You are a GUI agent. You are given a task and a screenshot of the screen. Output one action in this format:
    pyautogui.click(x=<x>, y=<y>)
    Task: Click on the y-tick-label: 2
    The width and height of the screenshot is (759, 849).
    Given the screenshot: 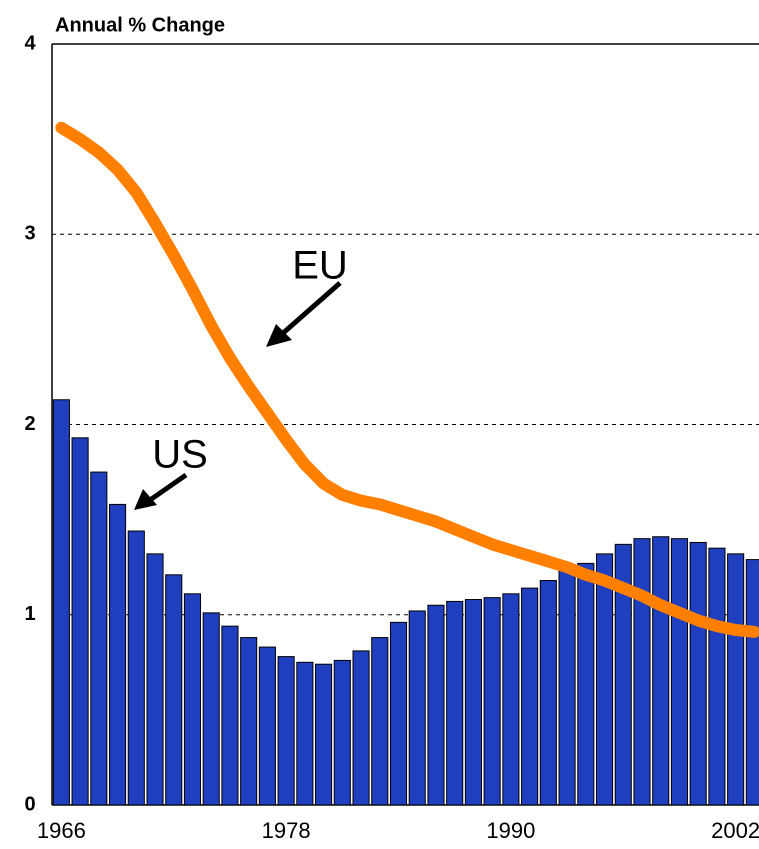 What is the action you would take?
    pyautogui.click(x=29, y=424)
    